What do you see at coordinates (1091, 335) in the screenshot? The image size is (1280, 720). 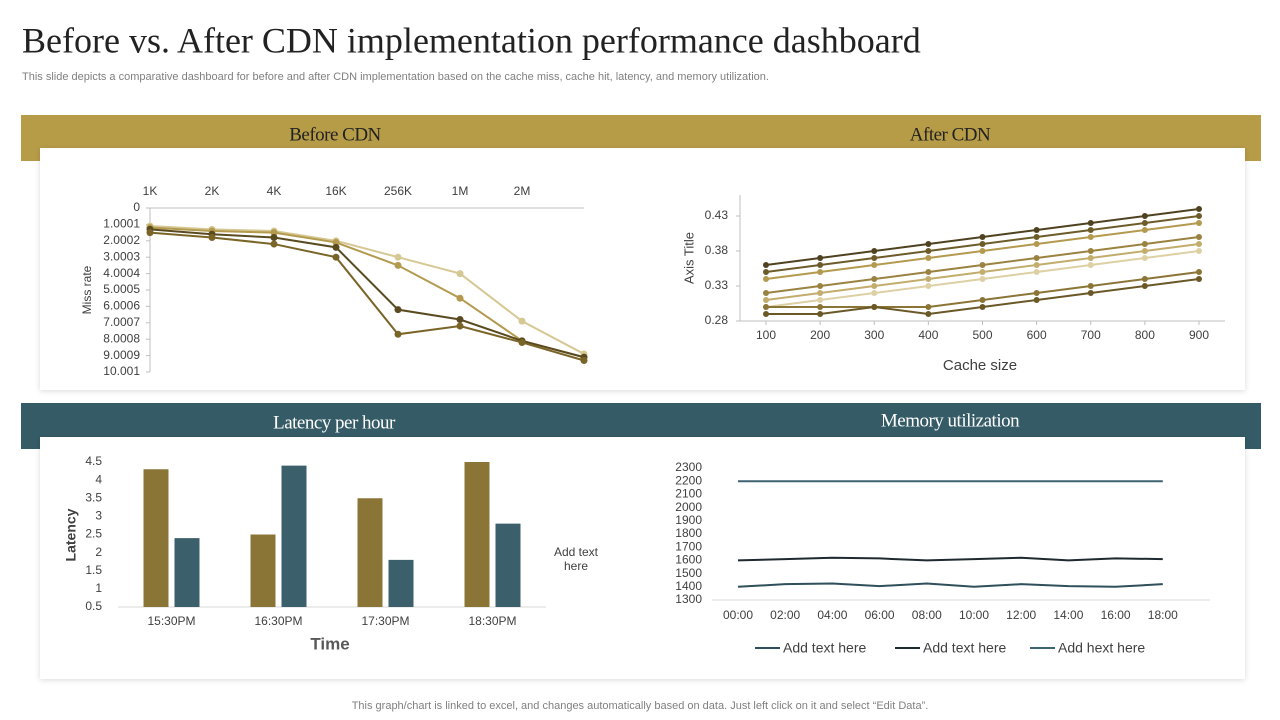 I see `x-tick-label: 700` at bounding box center [1091, 335].